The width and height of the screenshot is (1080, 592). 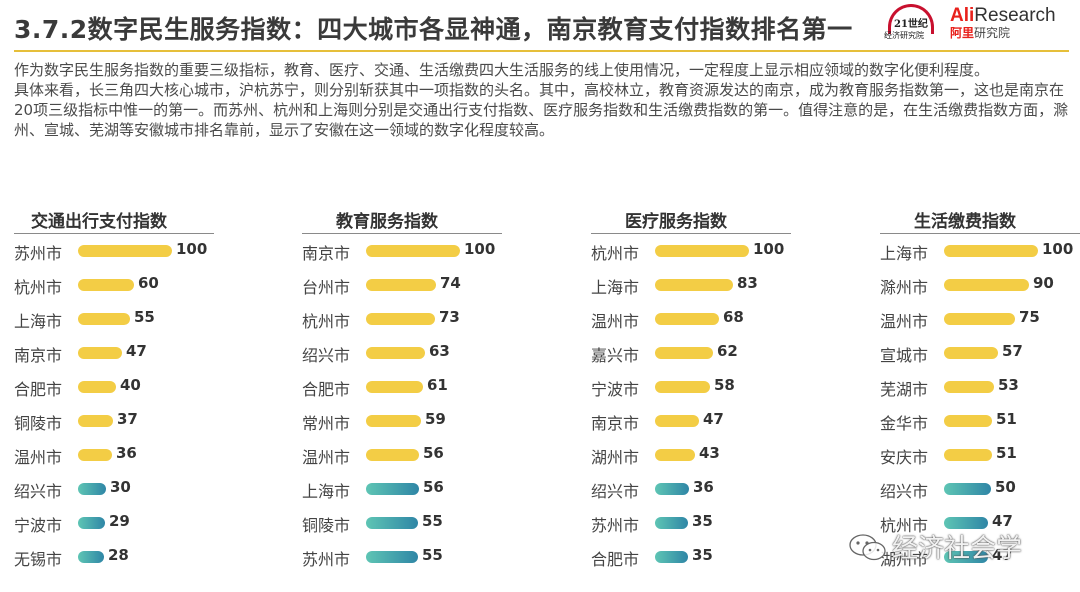 I want to click on bar-row: 温州市 36, so click(x=134, y=455).